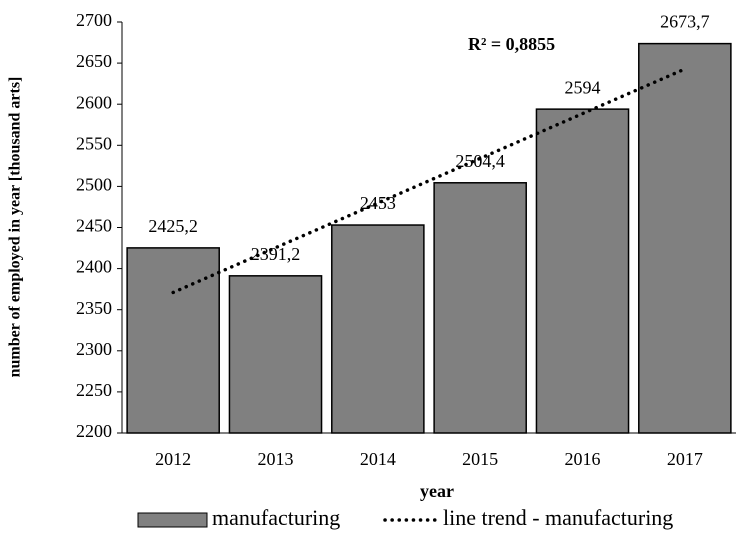 Image resolution: width=736 pixels, height=533 pixels. Describe the element at coordinates (94, 102) in the screenshot. I see `y-tick-label: 2600` at that location.